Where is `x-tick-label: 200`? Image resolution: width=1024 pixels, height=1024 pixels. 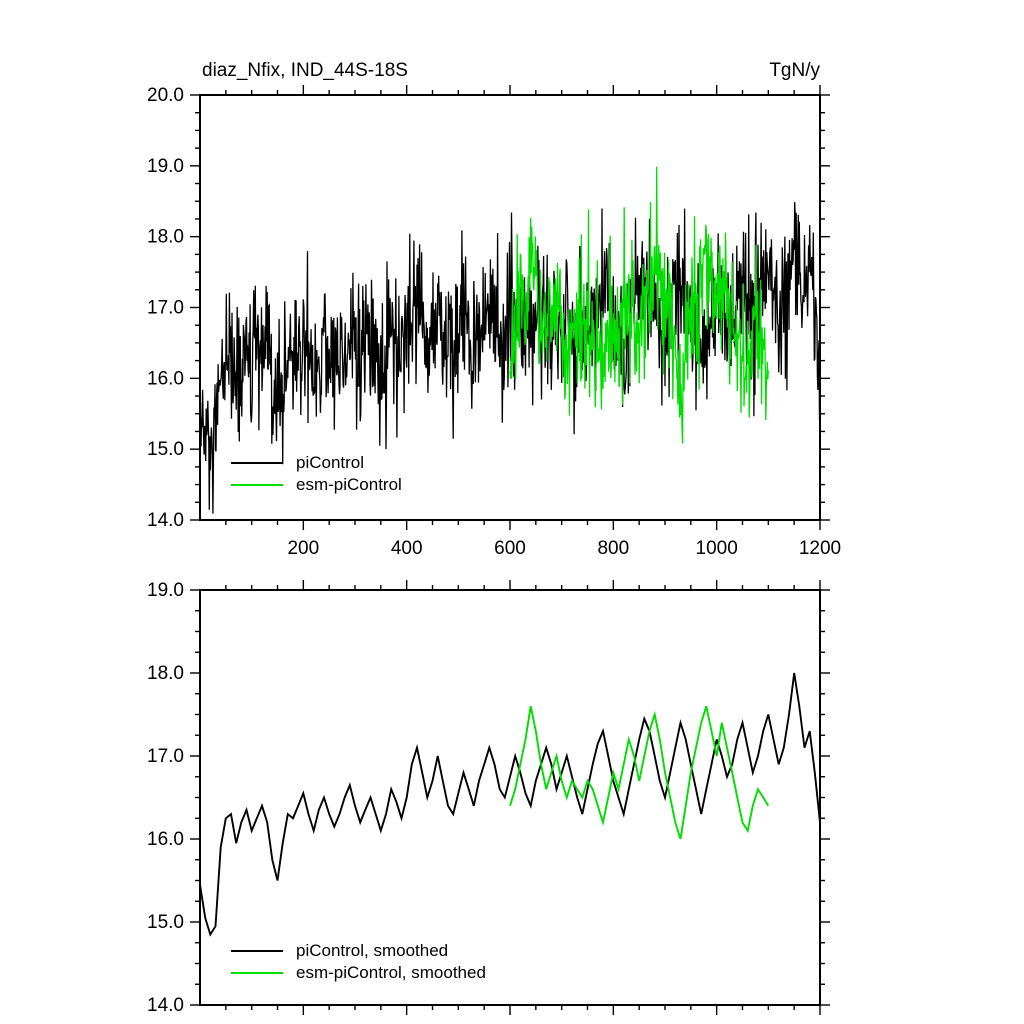 x-tick-label: 200 is located at coordinates (303, 548).